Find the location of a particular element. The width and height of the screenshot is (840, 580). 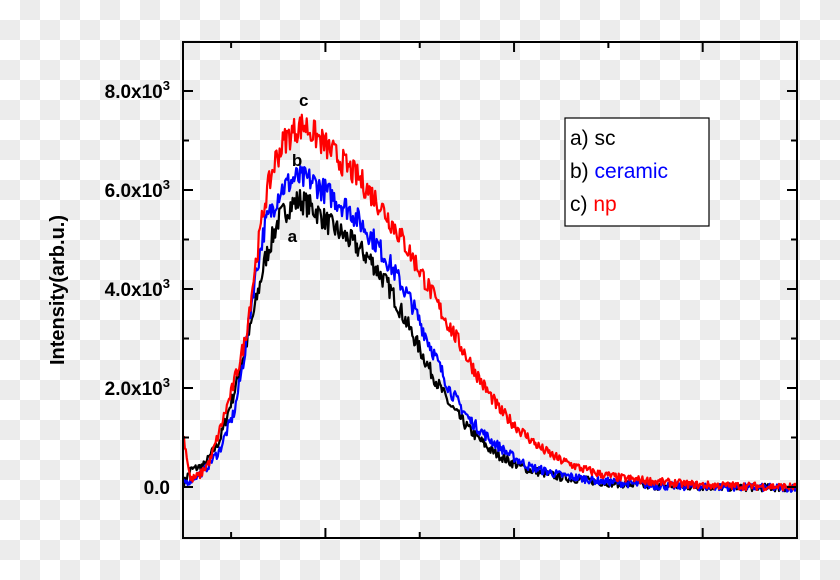

y-tick-label: 2.0x10³ is located at coordinates (137, 387).